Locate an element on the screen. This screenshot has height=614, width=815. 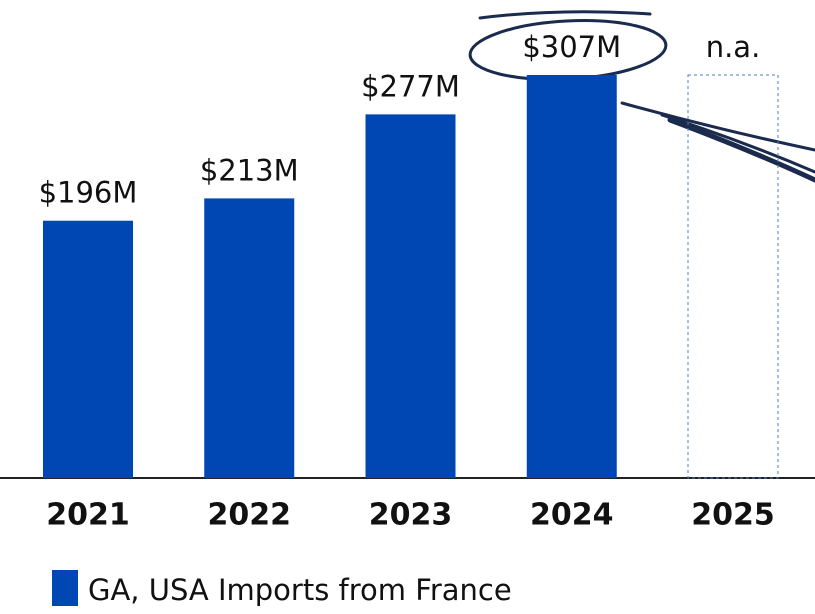
legend-label: GA, USA Imports from France is located at coordinates (300, 590).